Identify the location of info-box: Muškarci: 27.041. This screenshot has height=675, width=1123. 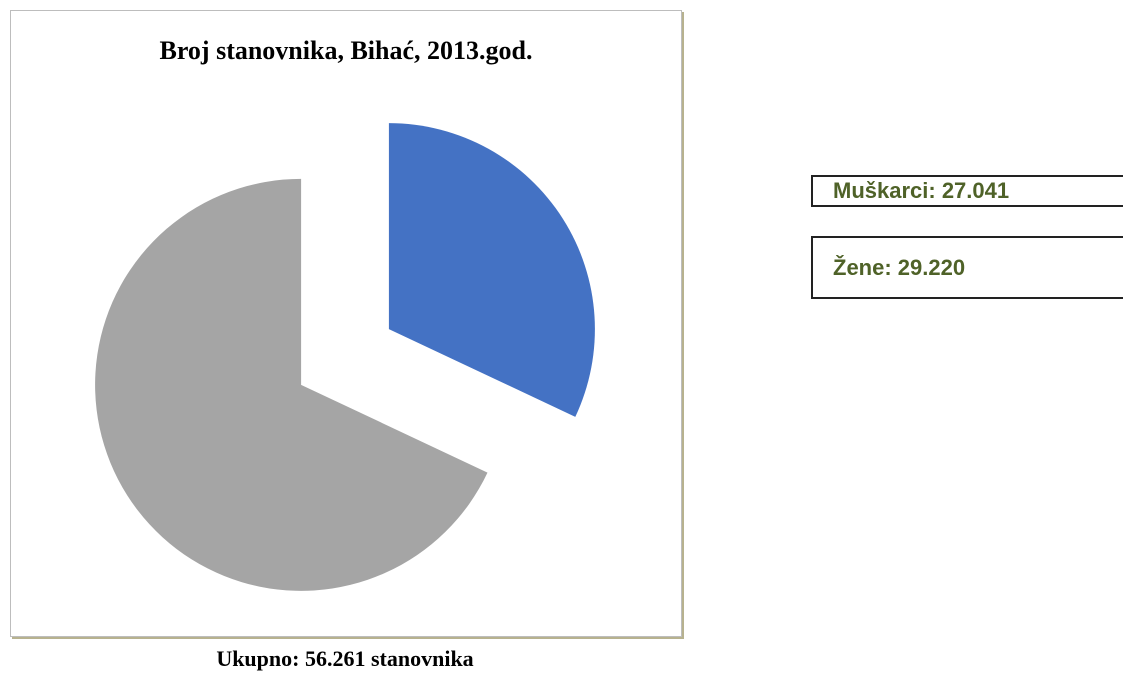
(967, 191).